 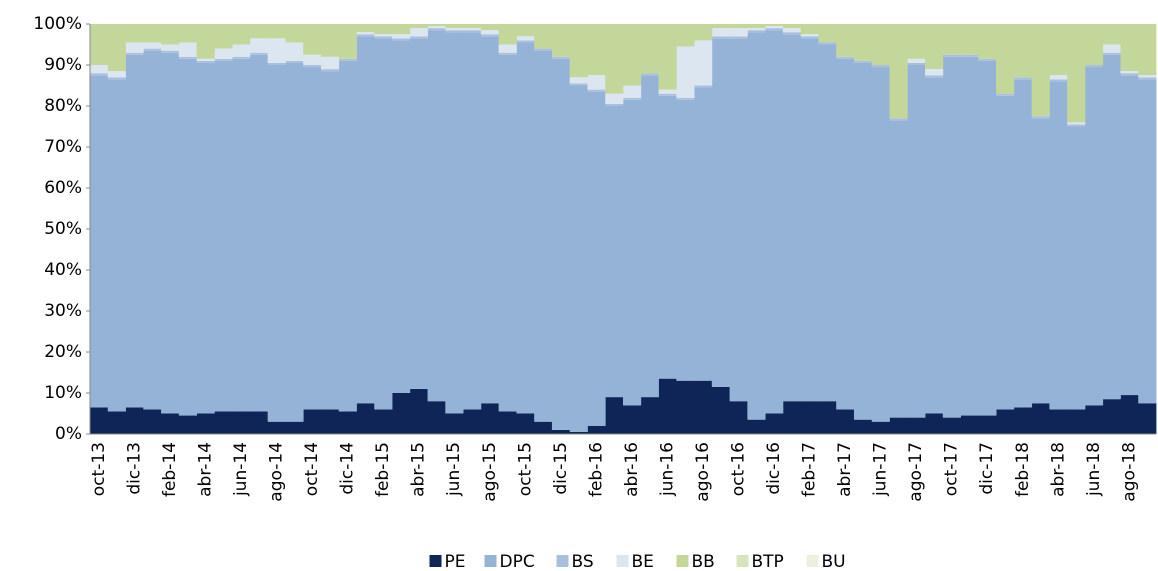 I want to click on x-tick-label: dic-14, so click(x=348, y=468).